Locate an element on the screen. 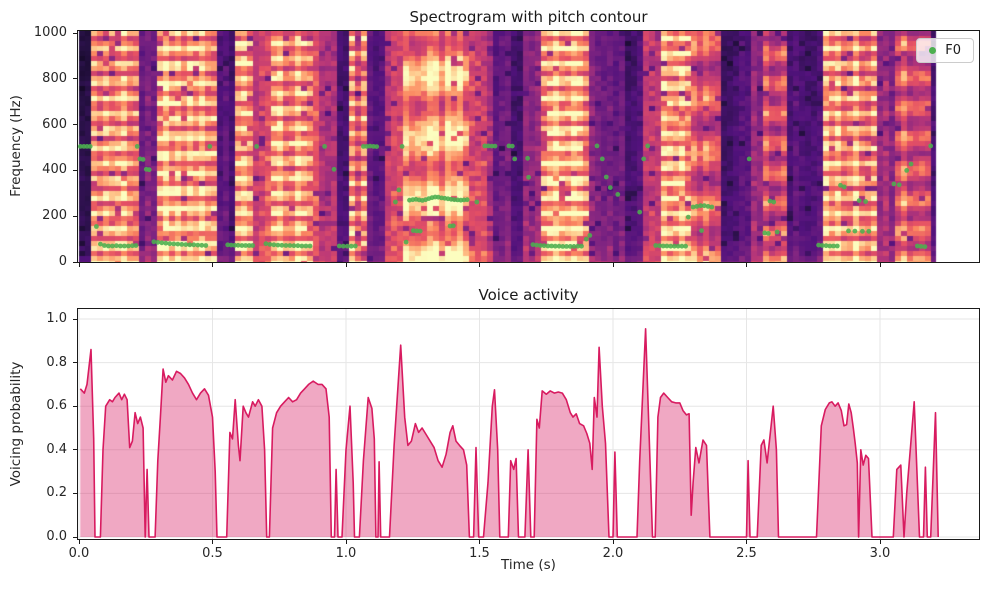 Image resolution: width=989 pixels, height=590 pixels. voicing-axis-label: Voicing probability is located at coordinates (16, 424).